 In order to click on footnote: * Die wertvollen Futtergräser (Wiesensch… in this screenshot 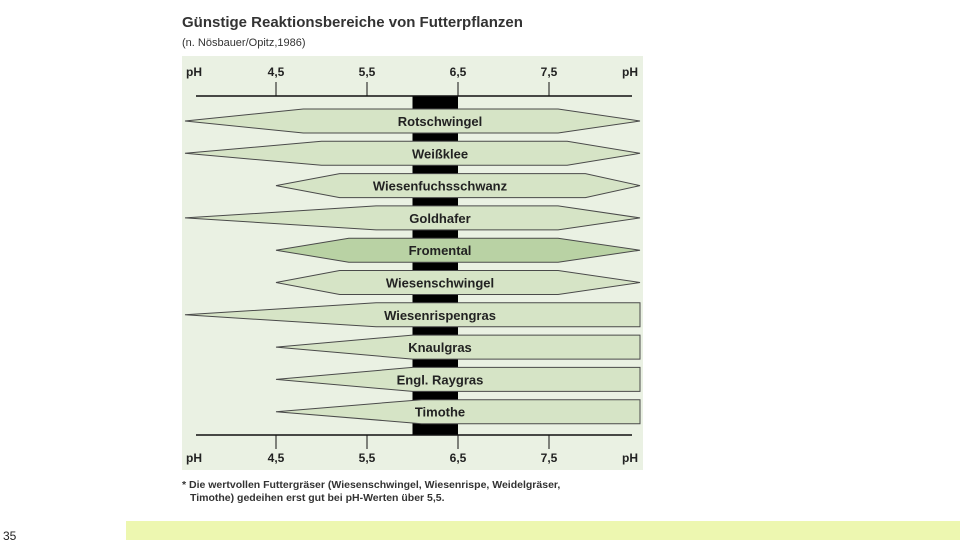, I will do `click(402, 492)`.